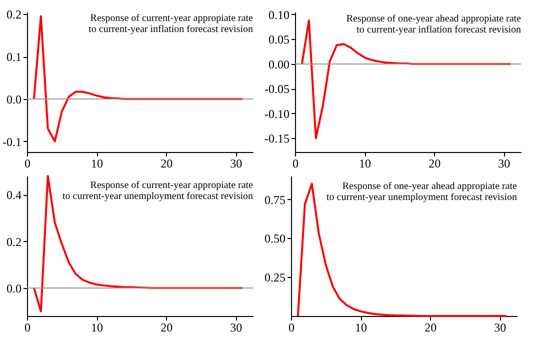 The height and width of the screenshot is (352, 550). I want to click on text: Response of one-year ahead appropiate rate to current-year unemployment forecast revision, so click(422, 192).